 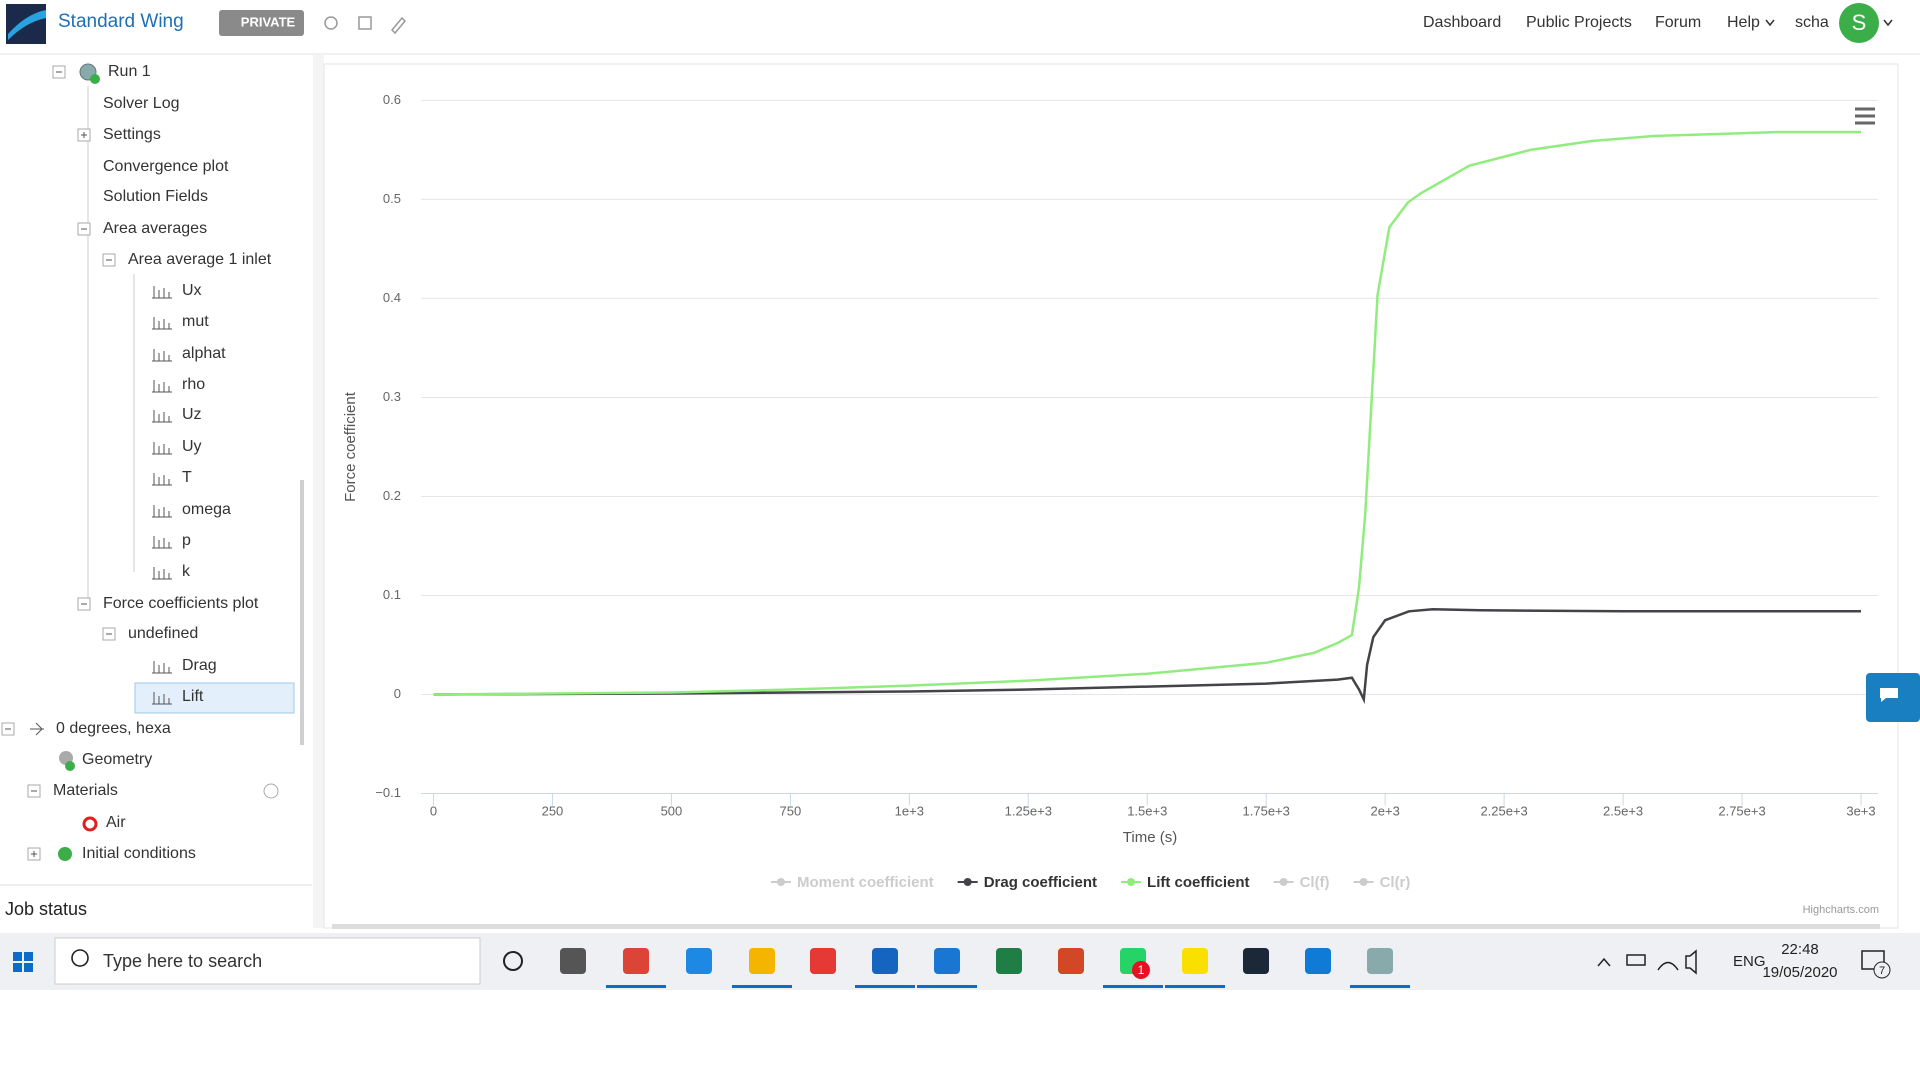 I want to click on legend-item: Cl(r), so click(x=1395, y=882).